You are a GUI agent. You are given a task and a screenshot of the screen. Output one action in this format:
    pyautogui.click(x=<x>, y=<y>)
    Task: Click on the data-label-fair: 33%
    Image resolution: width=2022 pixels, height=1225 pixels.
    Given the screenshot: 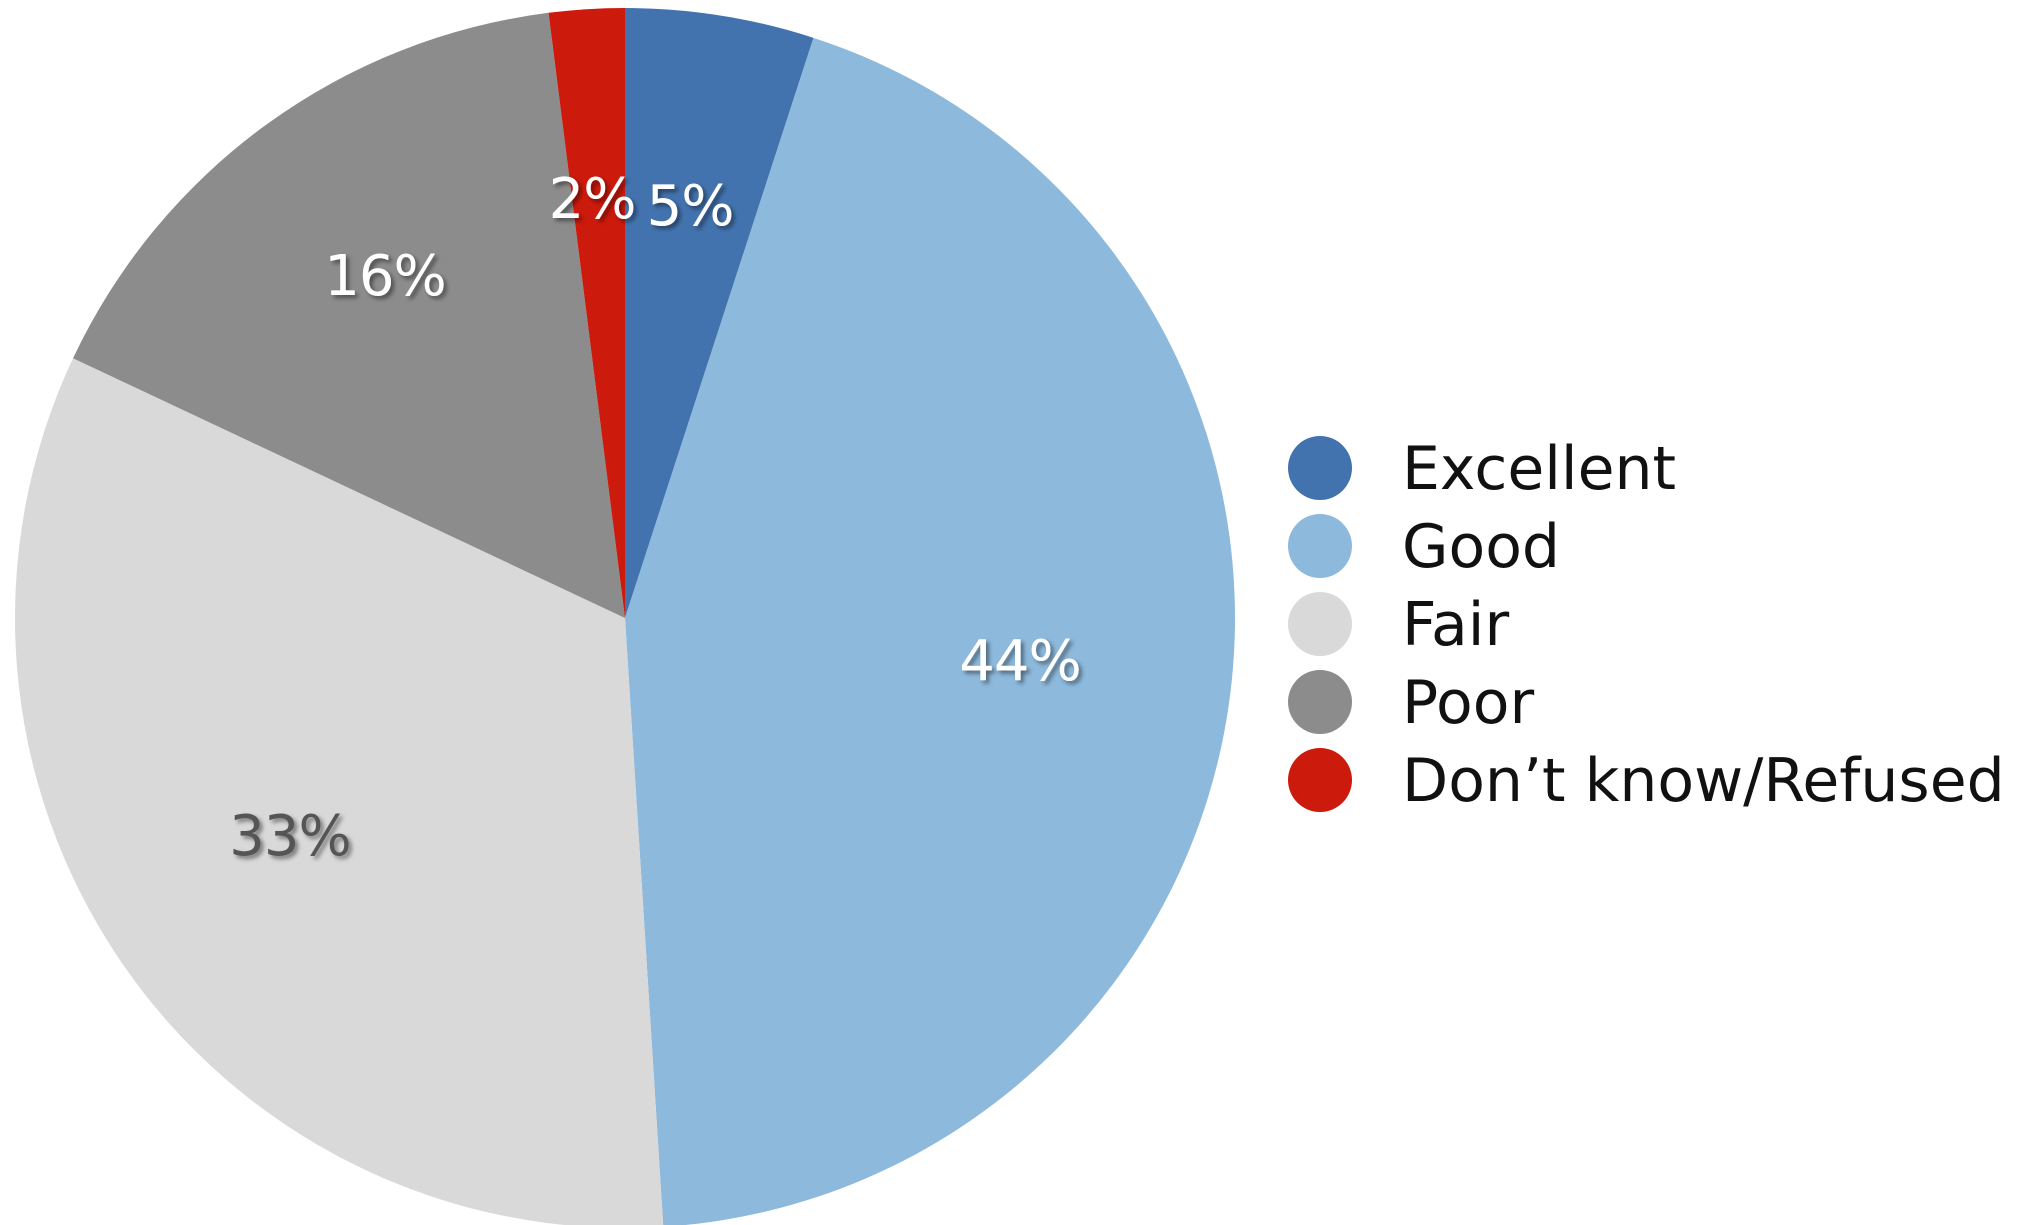 What is the action you would take?
    pyautogui.click(x=289, y=836)
    